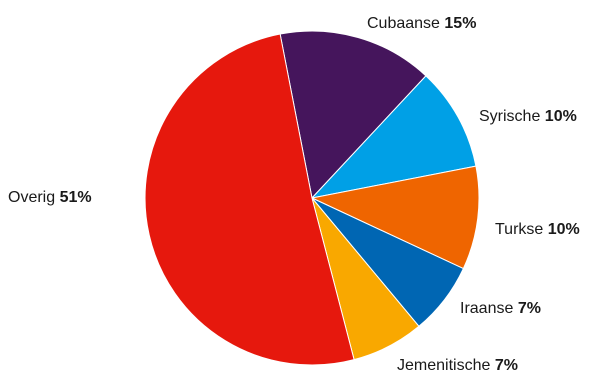 The width and height of the screenshot is (597, 374). I want to click on pie-slice-cubaanse, so click(353, 115).